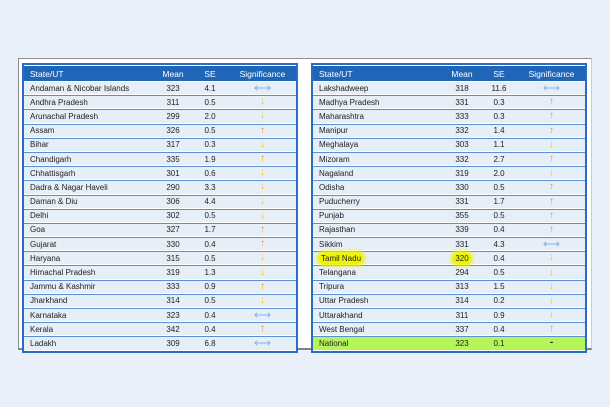 This screenshot has width=610, height=407. I want to click on mean-cell: 303, so click(462, 144).